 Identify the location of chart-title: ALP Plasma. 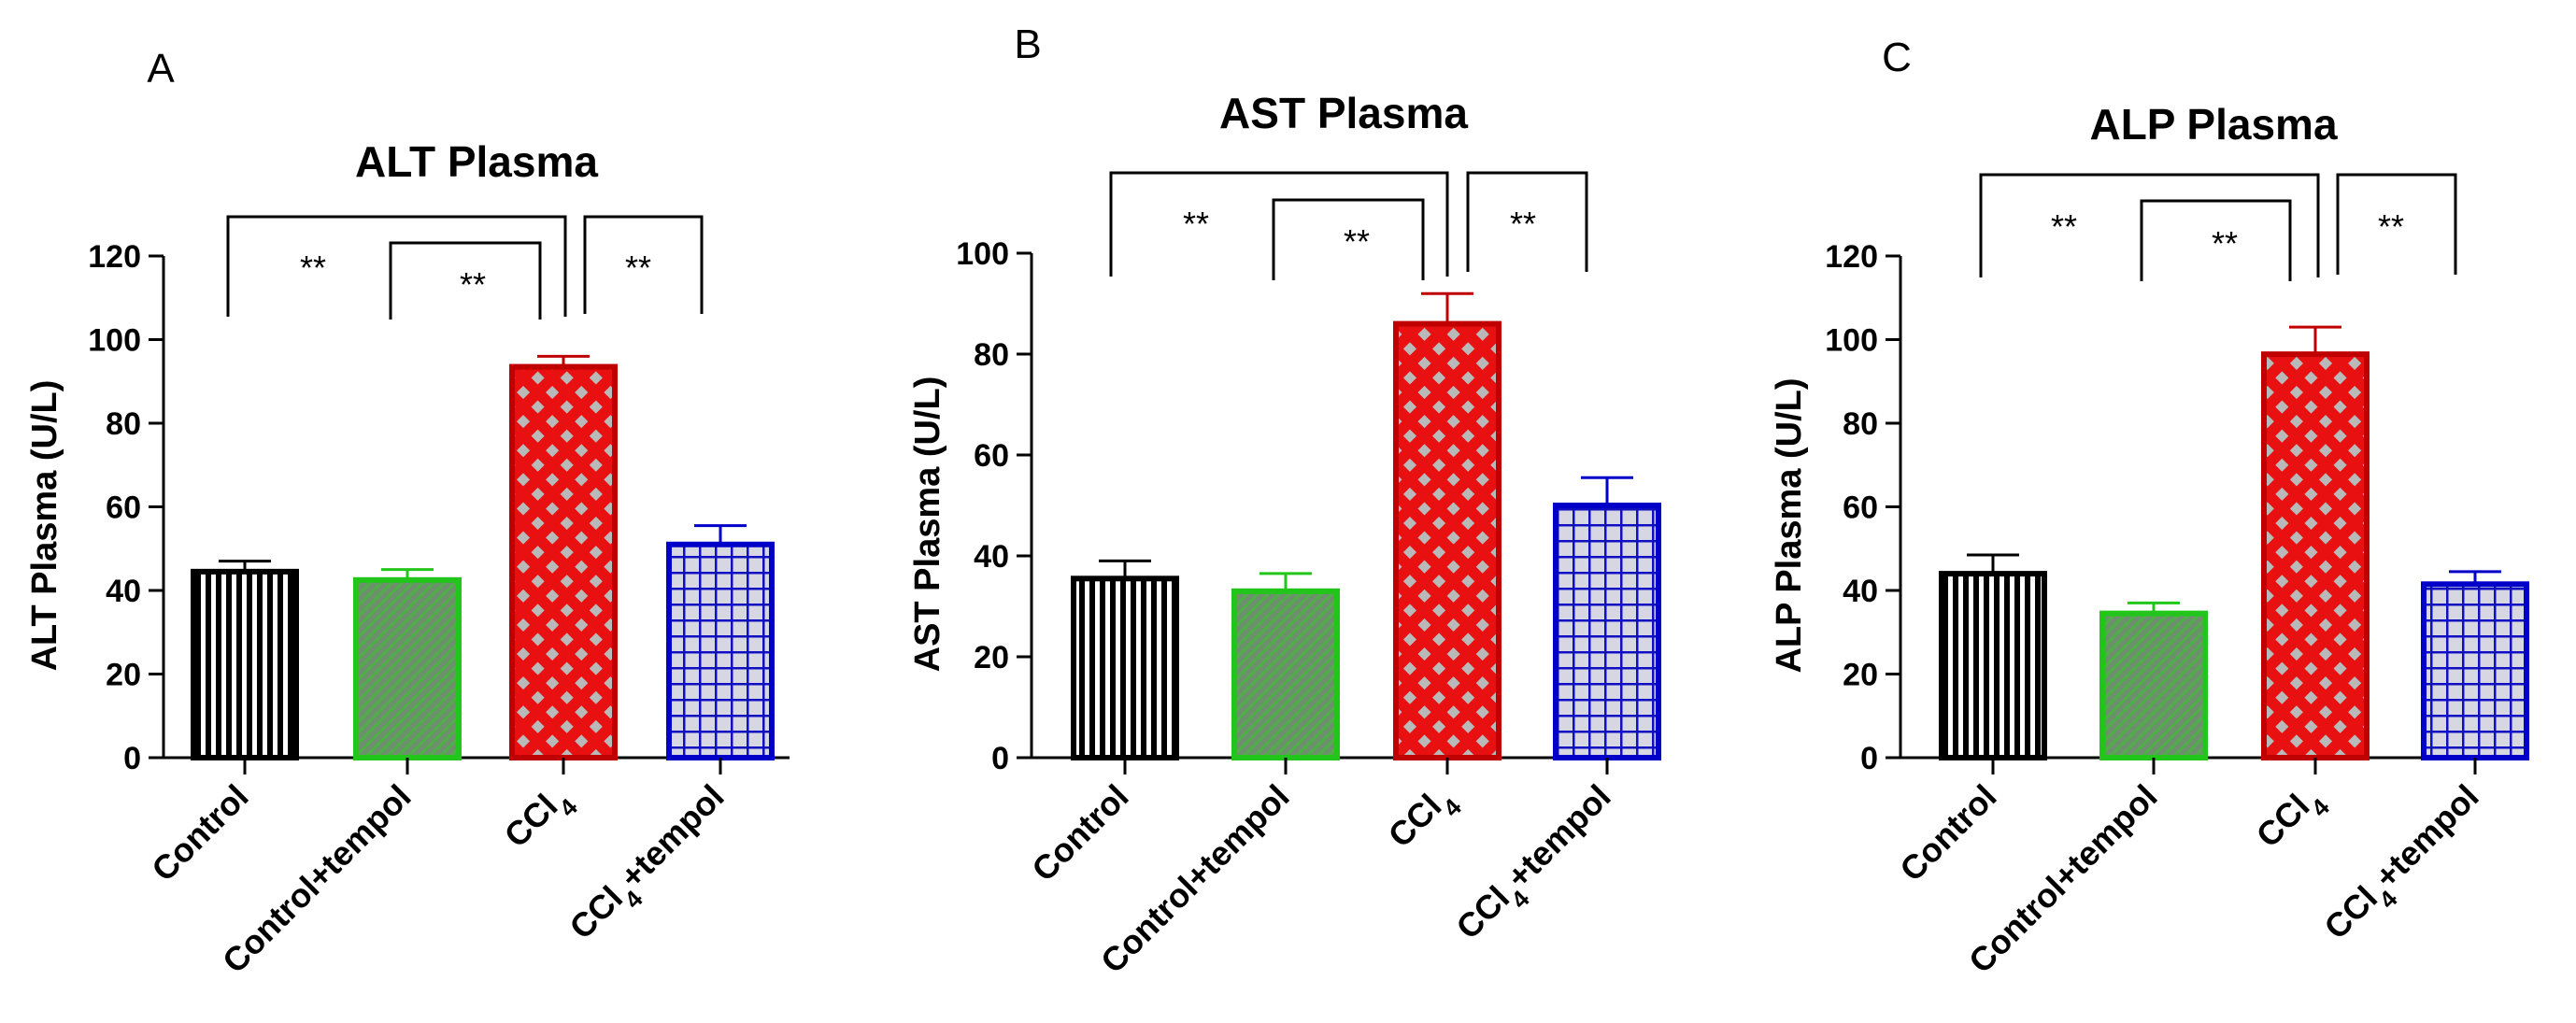
(2213, 124).